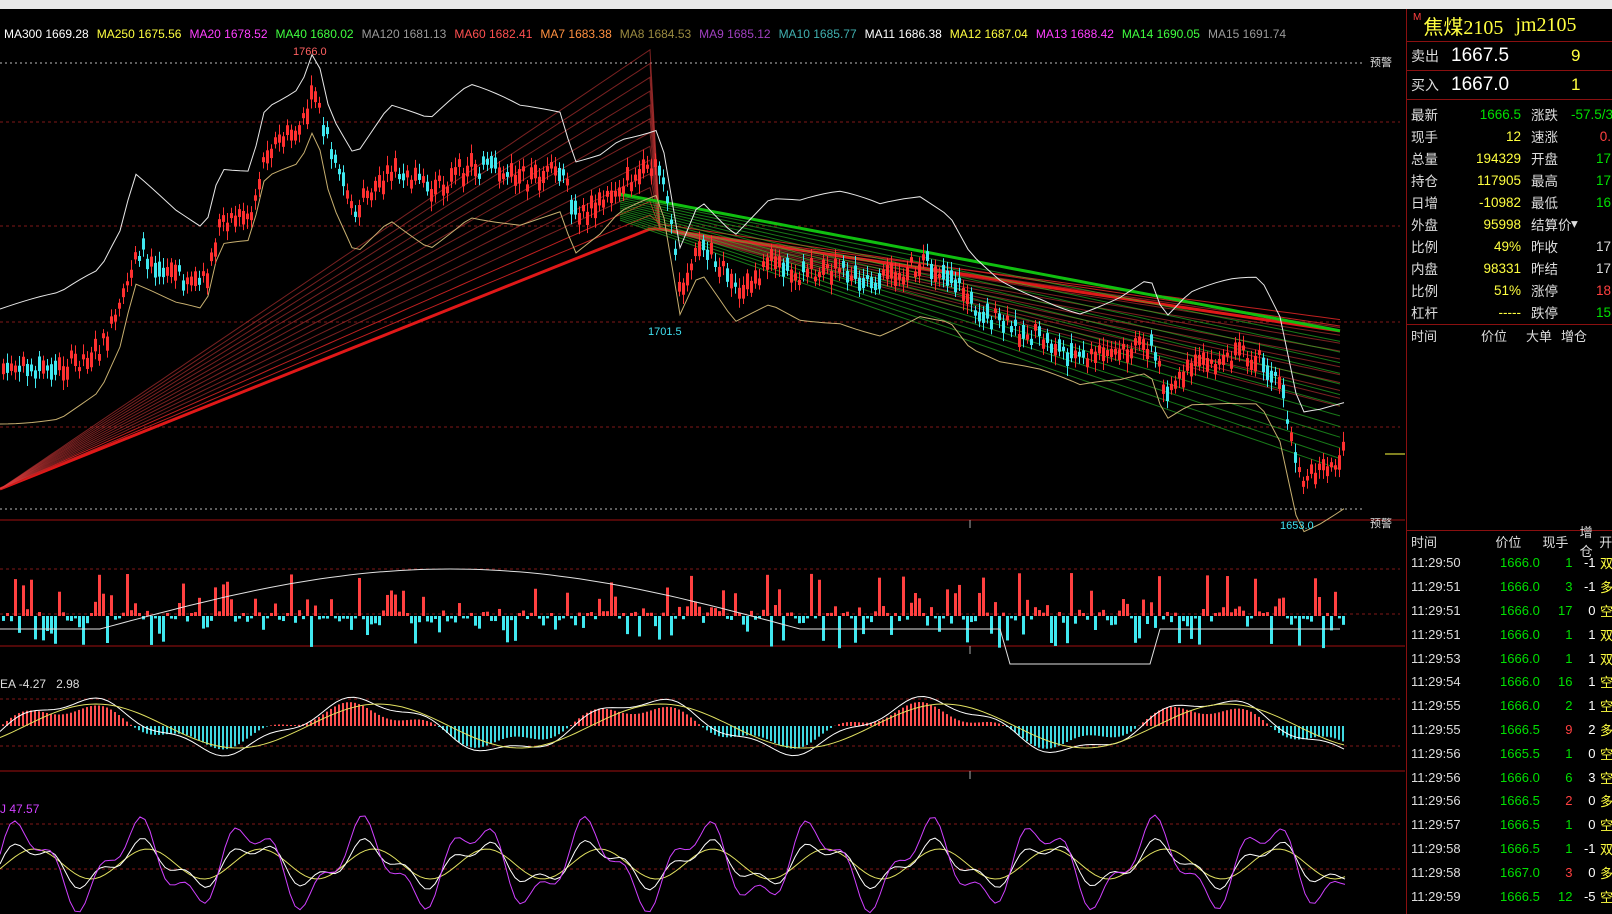 This screenshot has height=914, width=1612. Describe the element at coordinates (1555, 542) in the screenshot. I see `column-header: 现手` at that location.